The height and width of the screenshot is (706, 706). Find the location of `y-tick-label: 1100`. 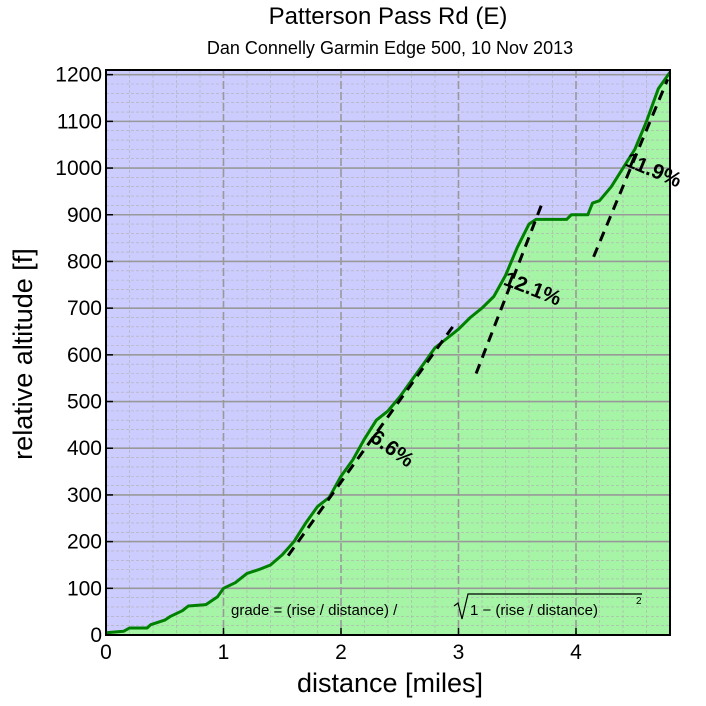

y-tick-label: 1100 is located at coordinates (79, 121).